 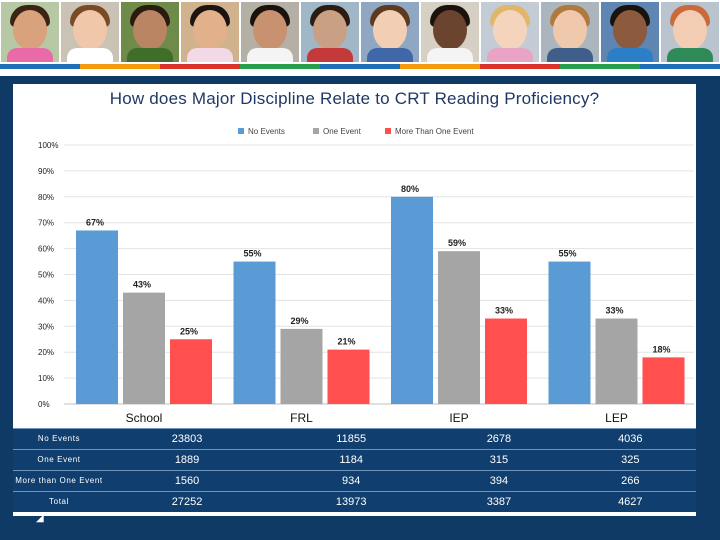 What do you see at coordinates (351, 438) in the screenshot?
I see `table-cell: 11855` at bounding box center [351, 438].